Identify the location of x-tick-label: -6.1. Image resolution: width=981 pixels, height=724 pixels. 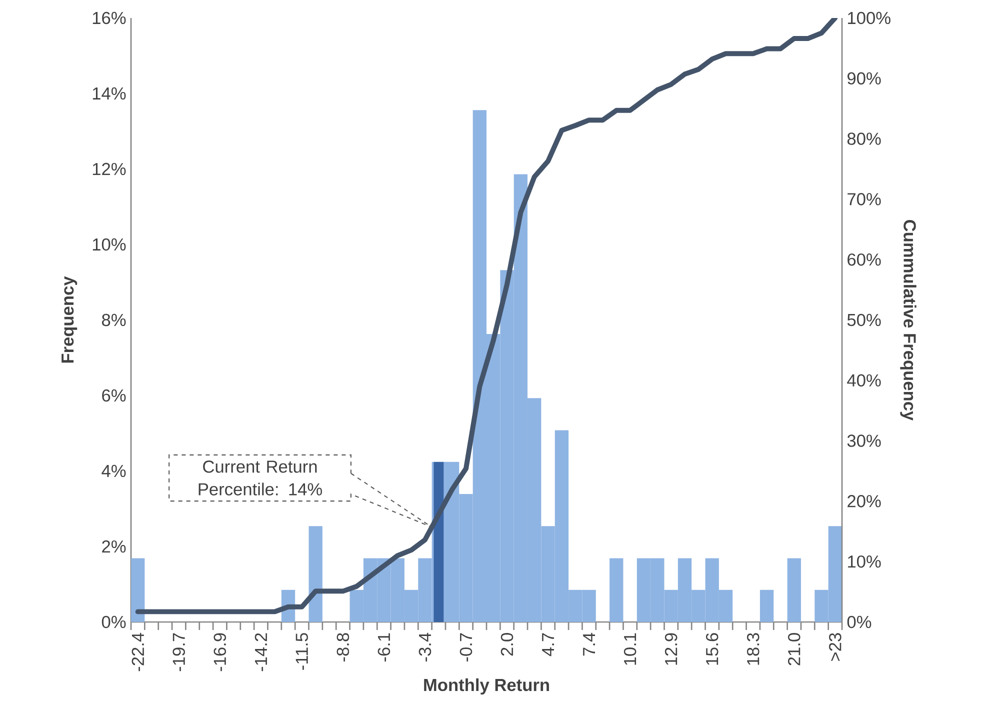
(384, 647).